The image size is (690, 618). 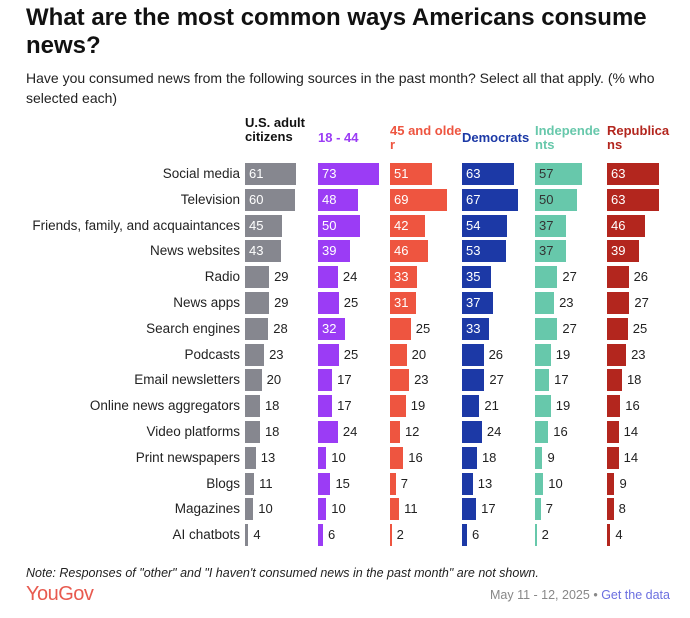 What do you see at coordinates (329, 199) in the screenshot?
I see `data-label: 48` at bounding box center [329, 199].